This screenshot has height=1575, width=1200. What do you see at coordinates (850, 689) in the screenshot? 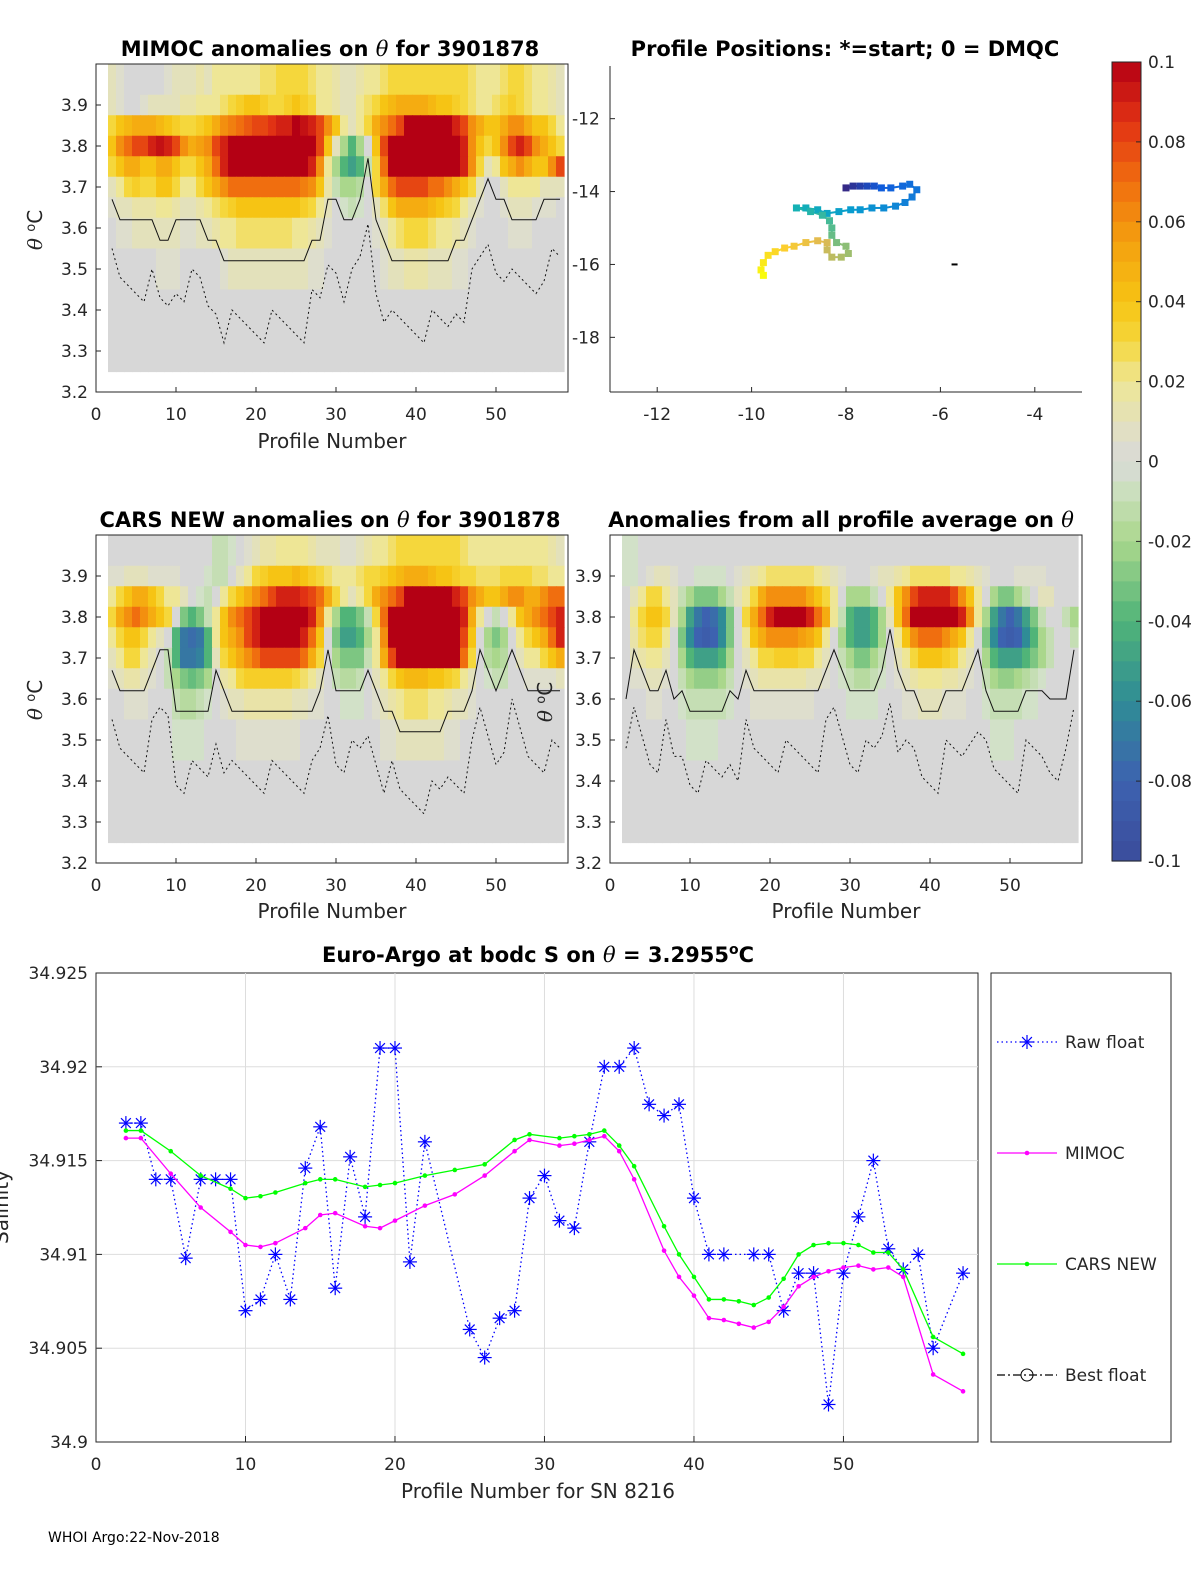
I see `avg-heatmap` at bounding box center [850, 689].